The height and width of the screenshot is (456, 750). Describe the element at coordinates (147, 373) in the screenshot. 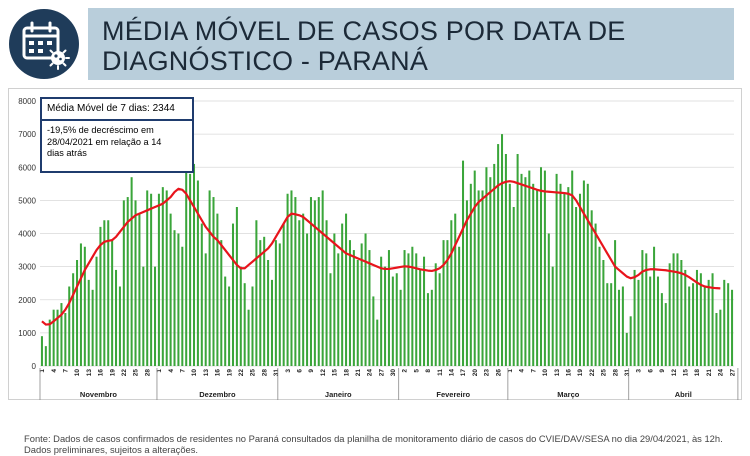

I see `x-tick-label: 28` at that location.